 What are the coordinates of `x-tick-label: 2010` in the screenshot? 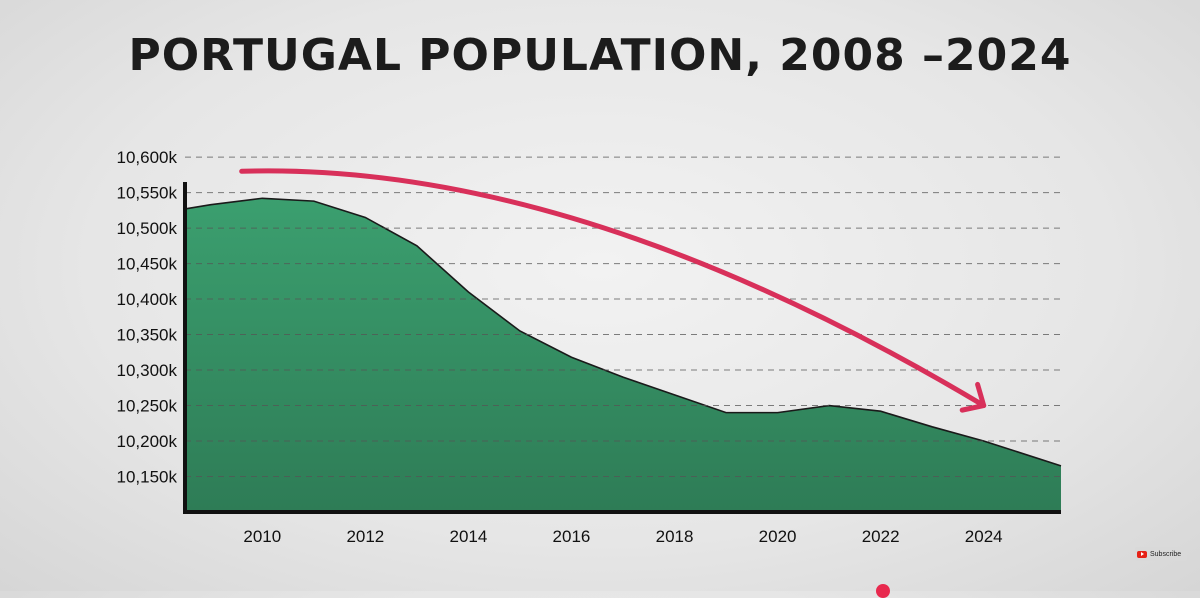 It's located at (262, 536).